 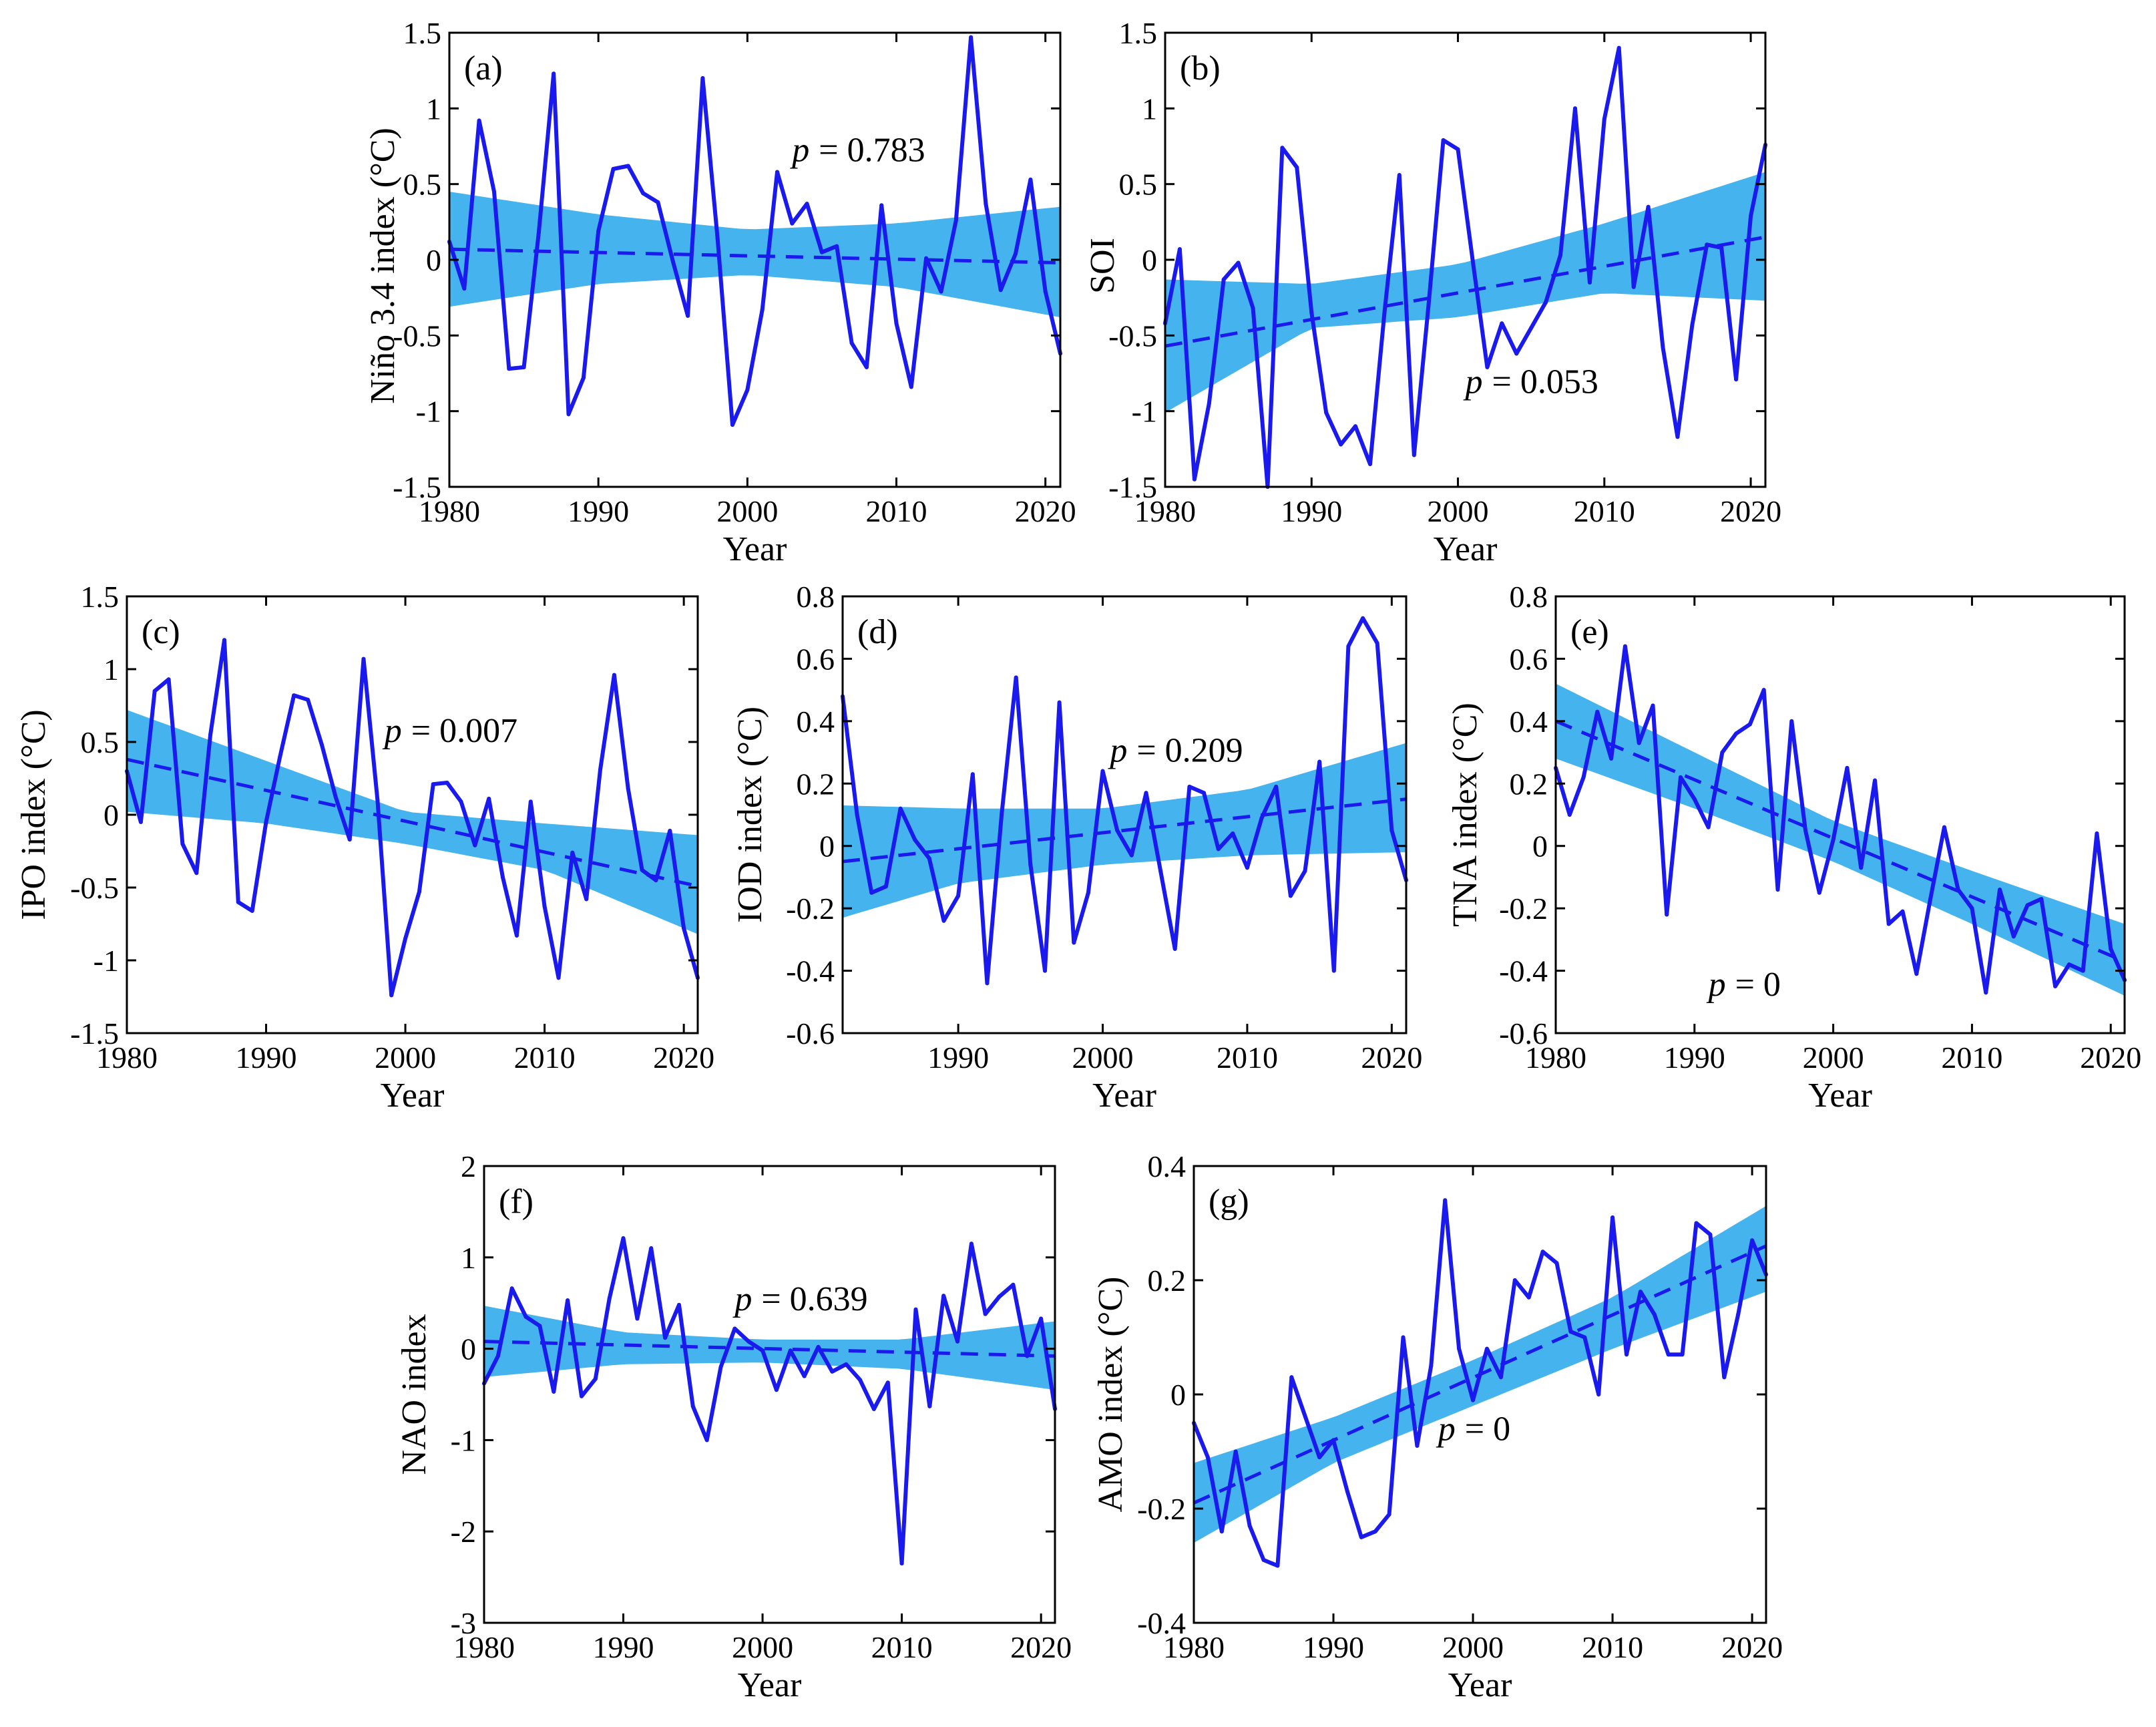 I want to click on p-symbol: p, so click(x=392, y=731).